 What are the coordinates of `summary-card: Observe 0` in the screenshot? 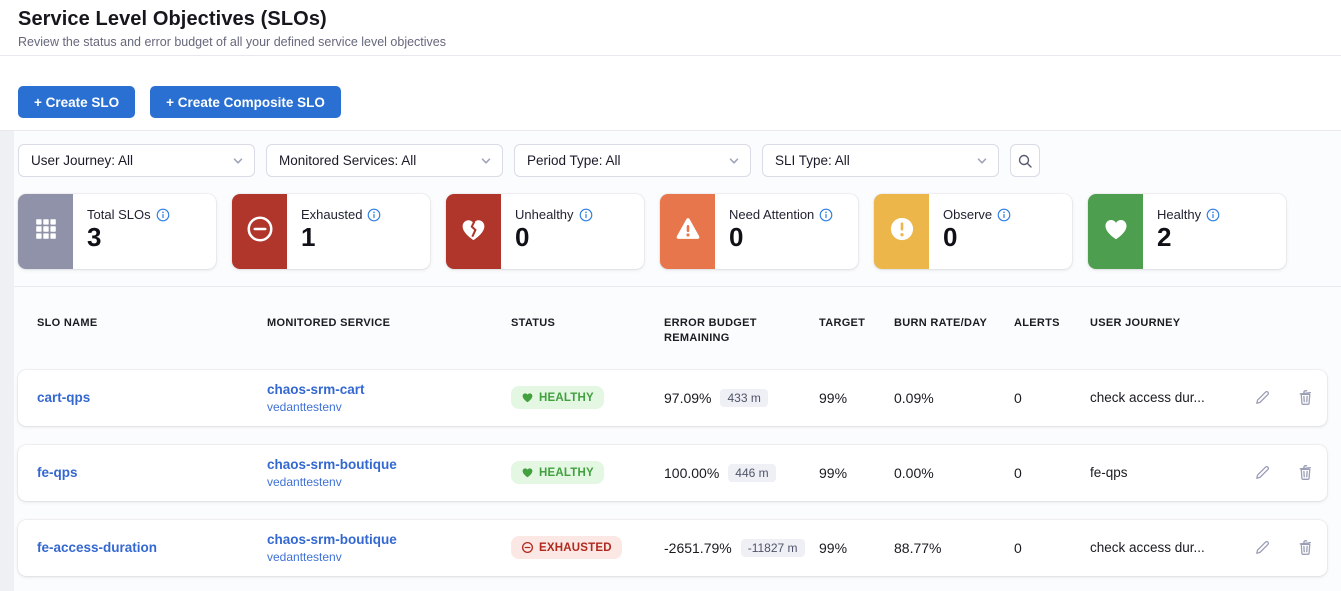 It's located at (973, 231).